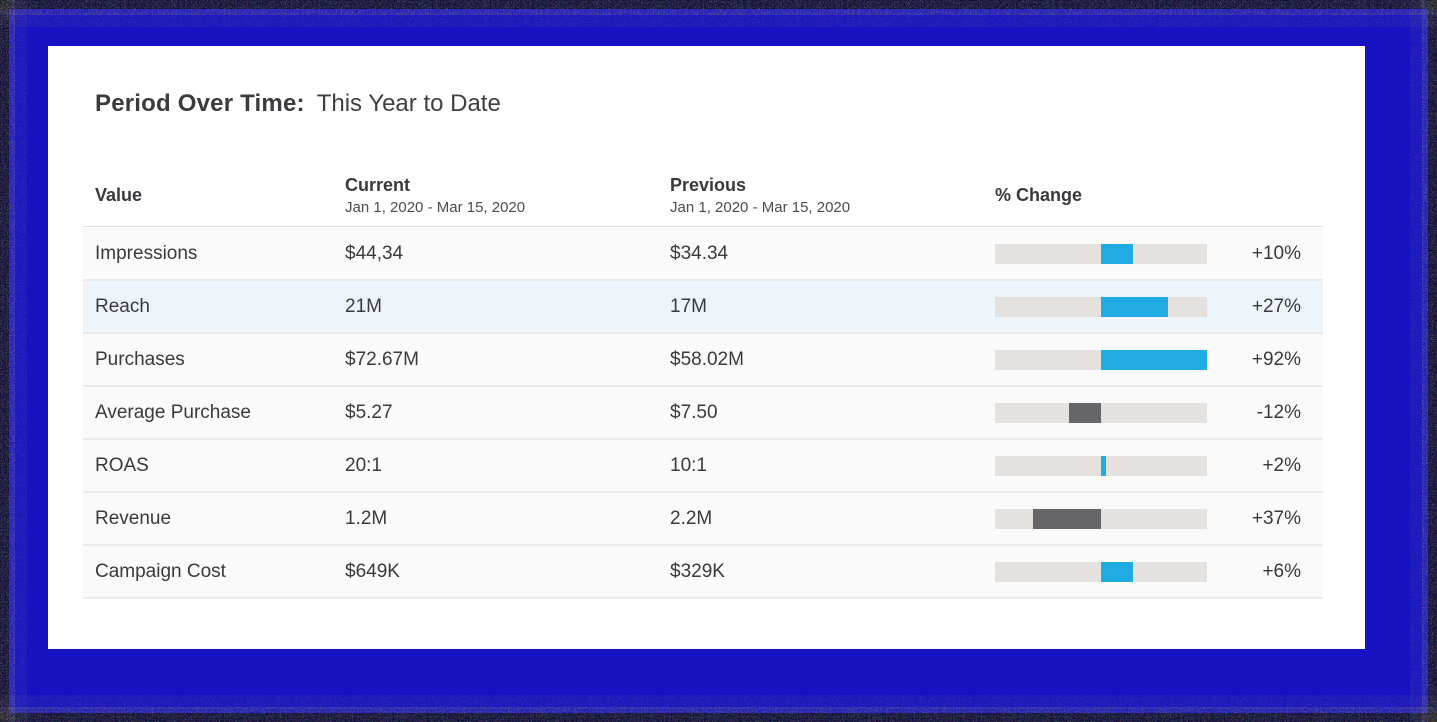 The height and width of the screenshot is (722, 1437). I want to click on period-selected-value: This Year to Date, so click(408, 103).